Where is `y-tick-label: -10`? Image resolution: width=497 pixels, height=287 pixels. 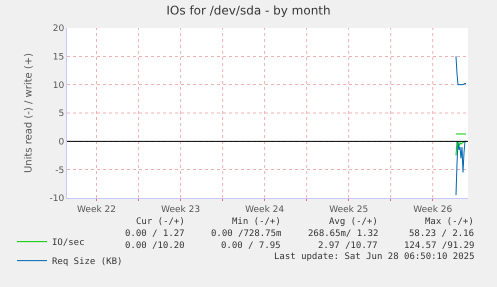
y-tick-label: -10 is located at coordinates (56, 199).